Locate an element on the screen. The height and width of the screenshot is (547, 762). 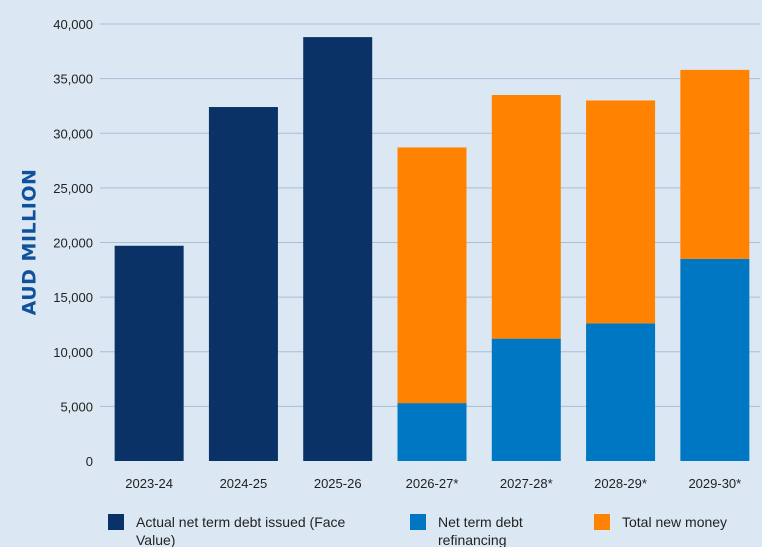
y-tick-label: 25,000 is located at coordinates (73, 188).